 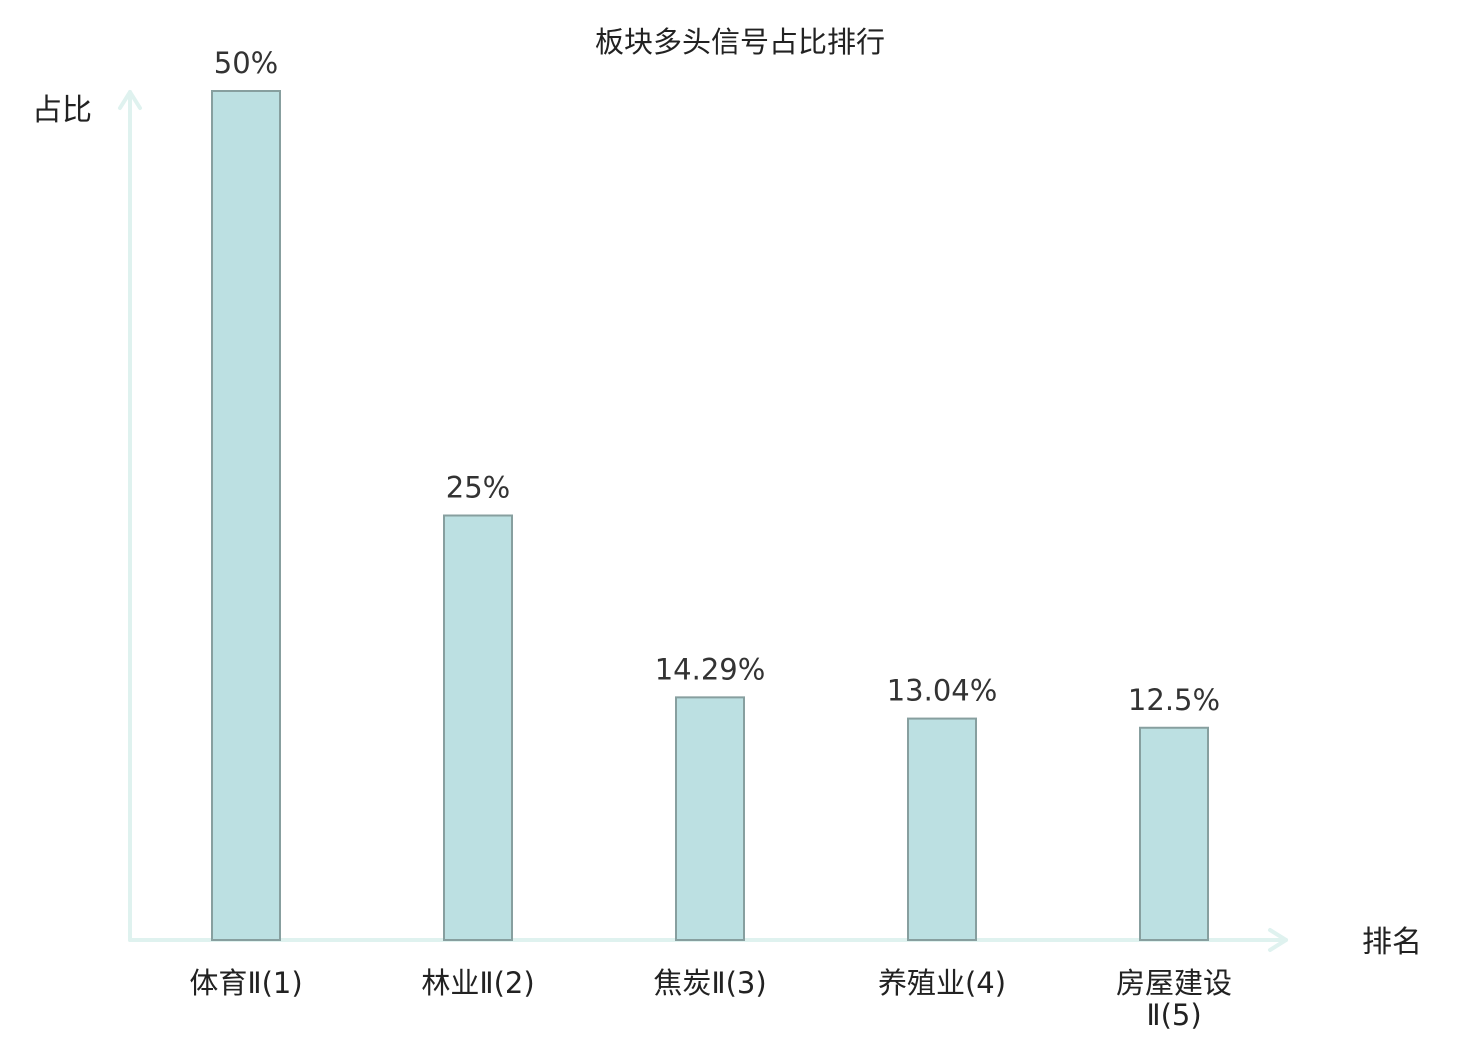 I want to click on value-label-3: 14.29%, so click(x=710, y=669).